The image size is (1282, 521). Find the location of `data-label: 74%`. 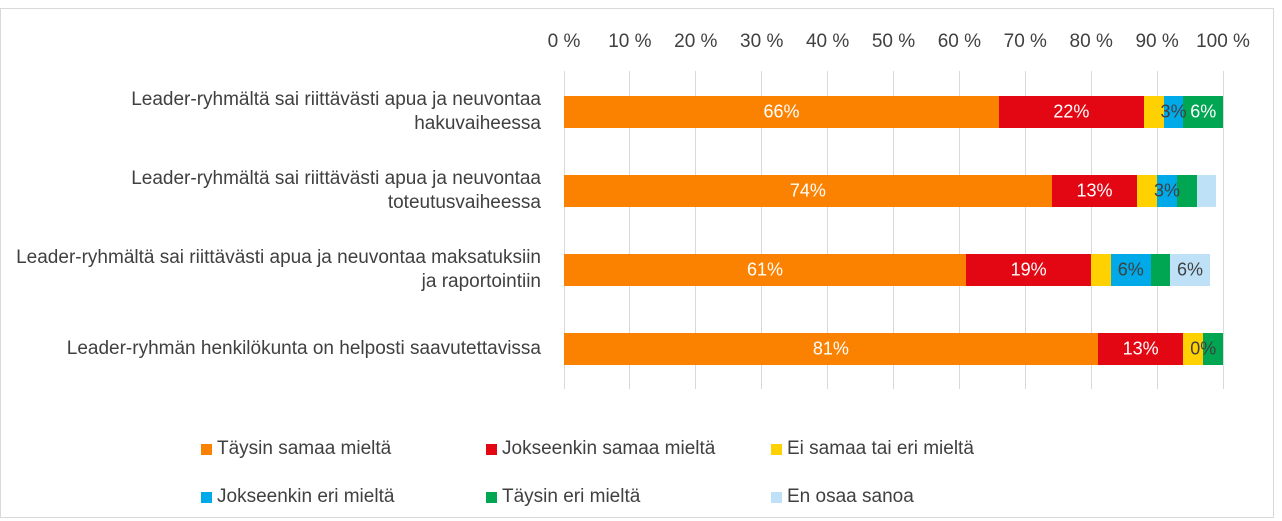

data-label: 74% is located at coordinates (807, 190).